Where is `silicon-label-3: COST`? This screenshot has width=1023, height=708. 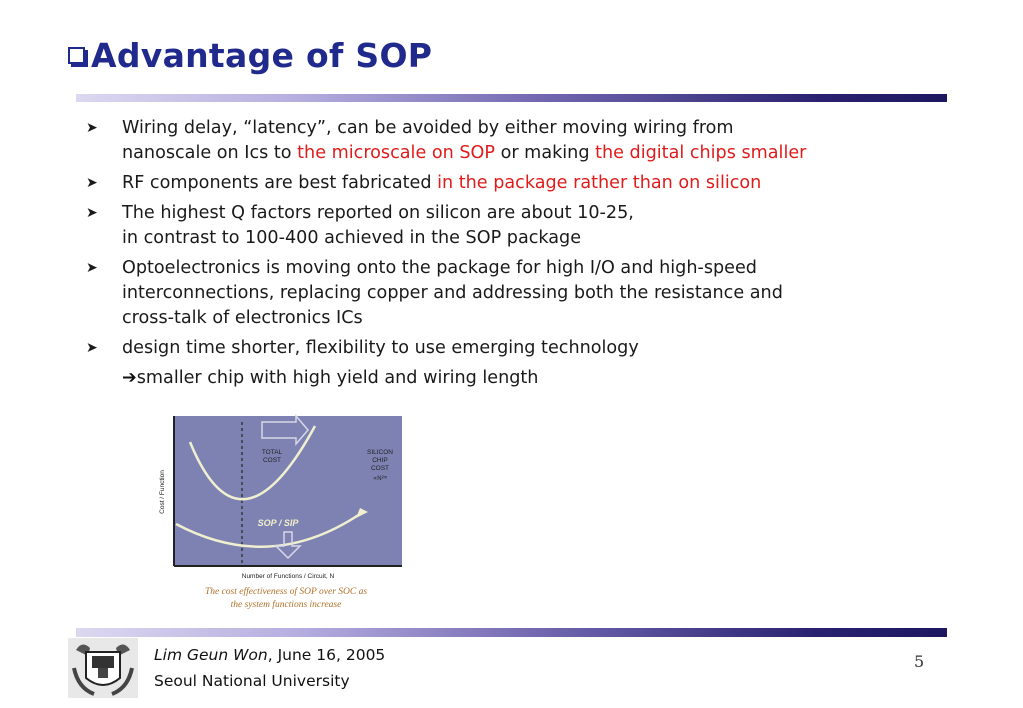 silicon-label-3: COST is located at coordinates (380, 468).